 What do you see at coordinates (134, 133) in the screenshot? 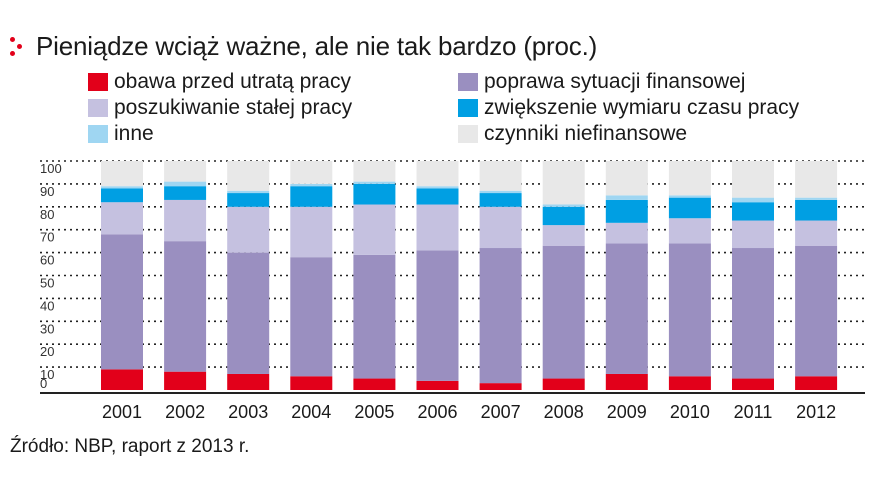
I see `legend-label: inne` at bounding box center [134, 133].